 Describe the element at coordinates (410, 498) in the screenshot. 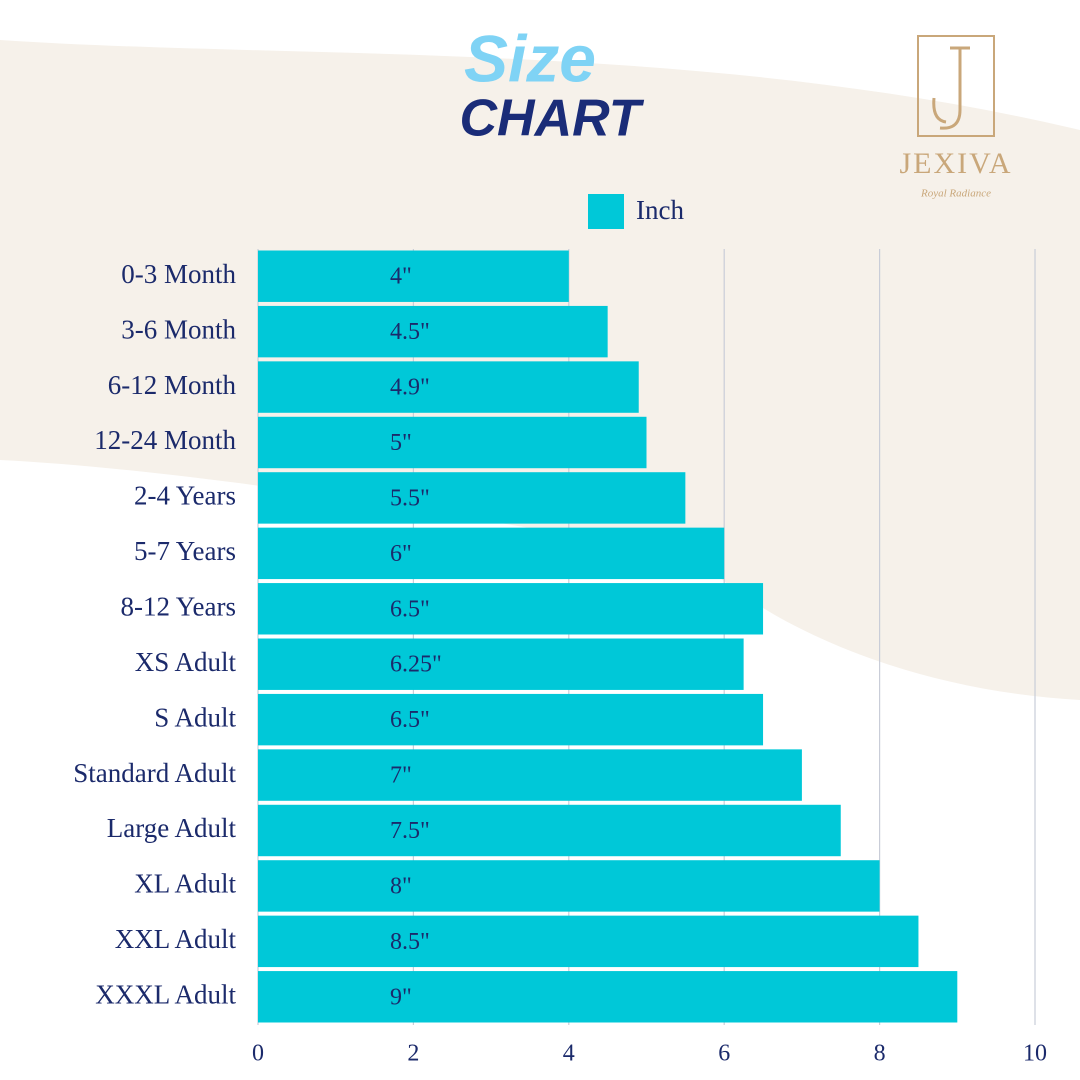

I see `value-label: 5.5"` at that location.